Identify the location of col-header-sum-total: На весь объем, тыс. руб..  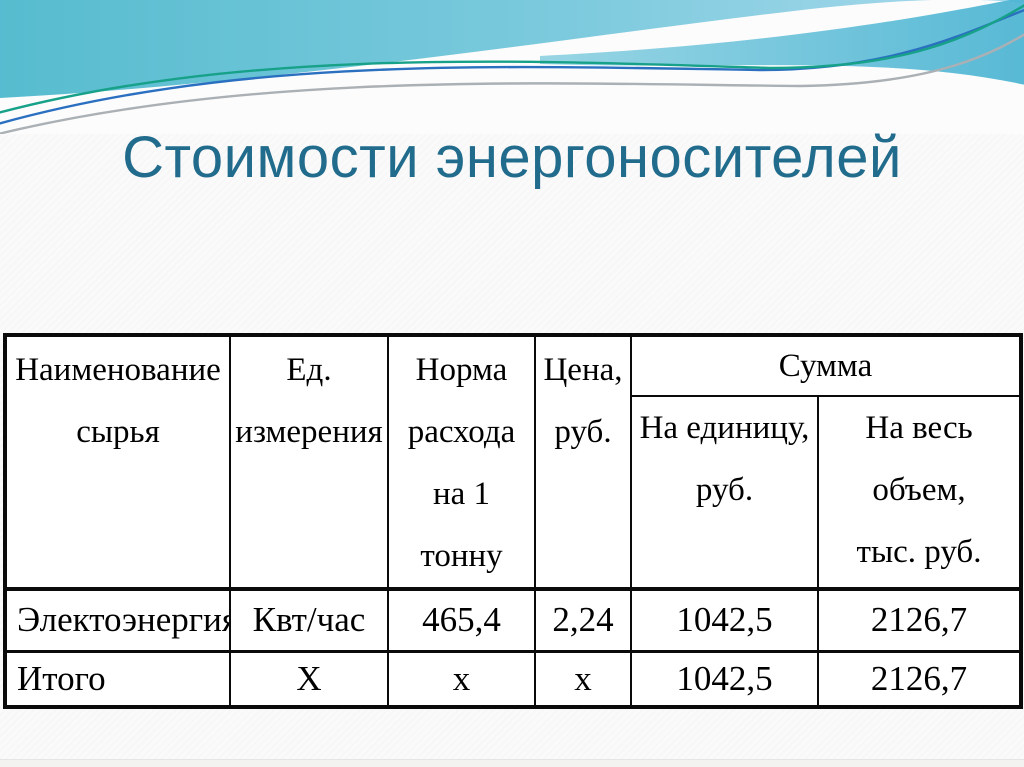
(919, 493).